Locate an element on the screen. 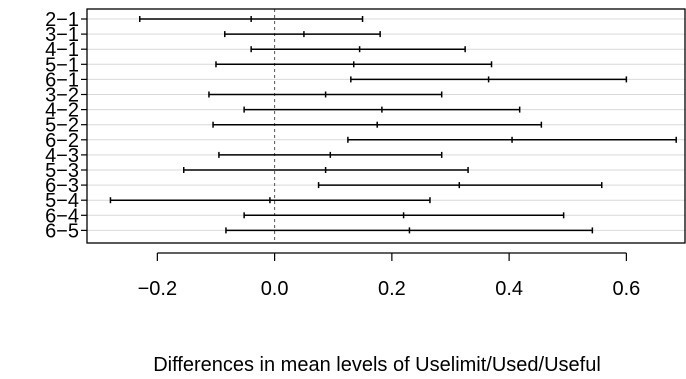 The height and width of the screenshot is (379, 686). y-tick-label: 2−1 is located at coordinates (62, 20).